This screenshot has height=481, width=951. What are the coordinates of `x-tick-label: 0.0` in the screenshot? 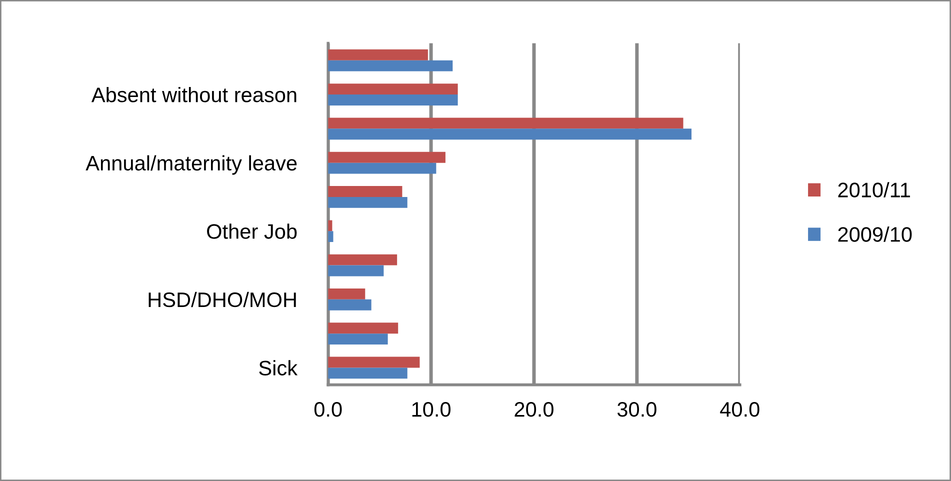 It's located at (328, 409).